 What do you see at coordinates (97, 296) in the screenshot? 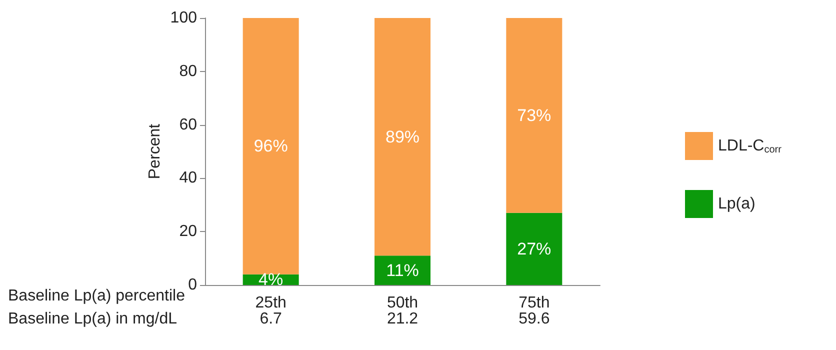
I see `text: Baseline Lp(a) percentile` at bounding box center [97, 296].